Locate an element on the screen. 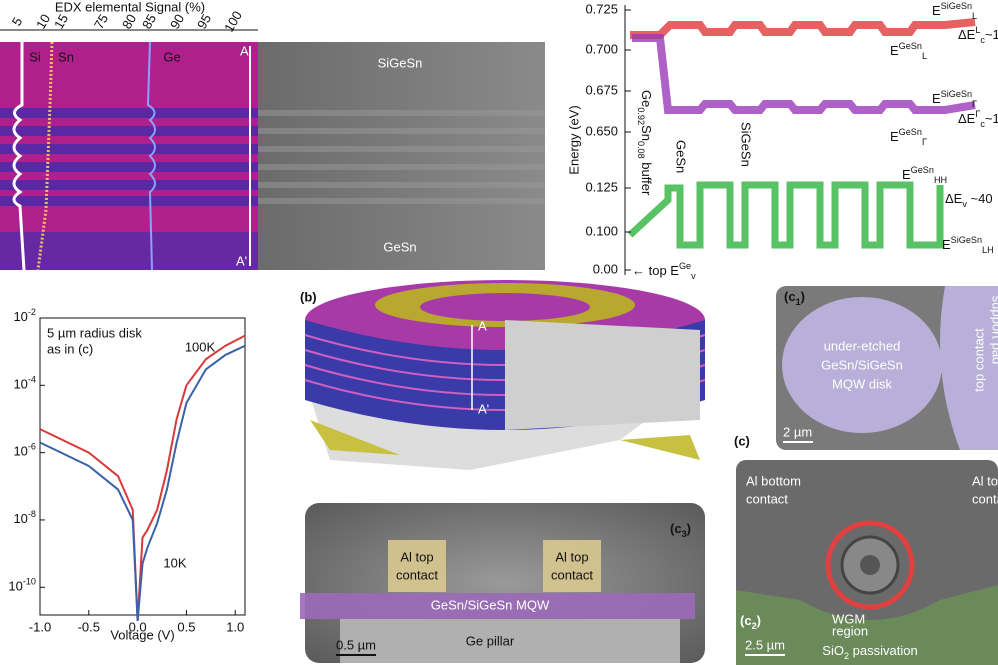 Image resolution: width=998 pixels, height=665 pixels. band-label: EGeSnHH is located at coordinates (924, 175).